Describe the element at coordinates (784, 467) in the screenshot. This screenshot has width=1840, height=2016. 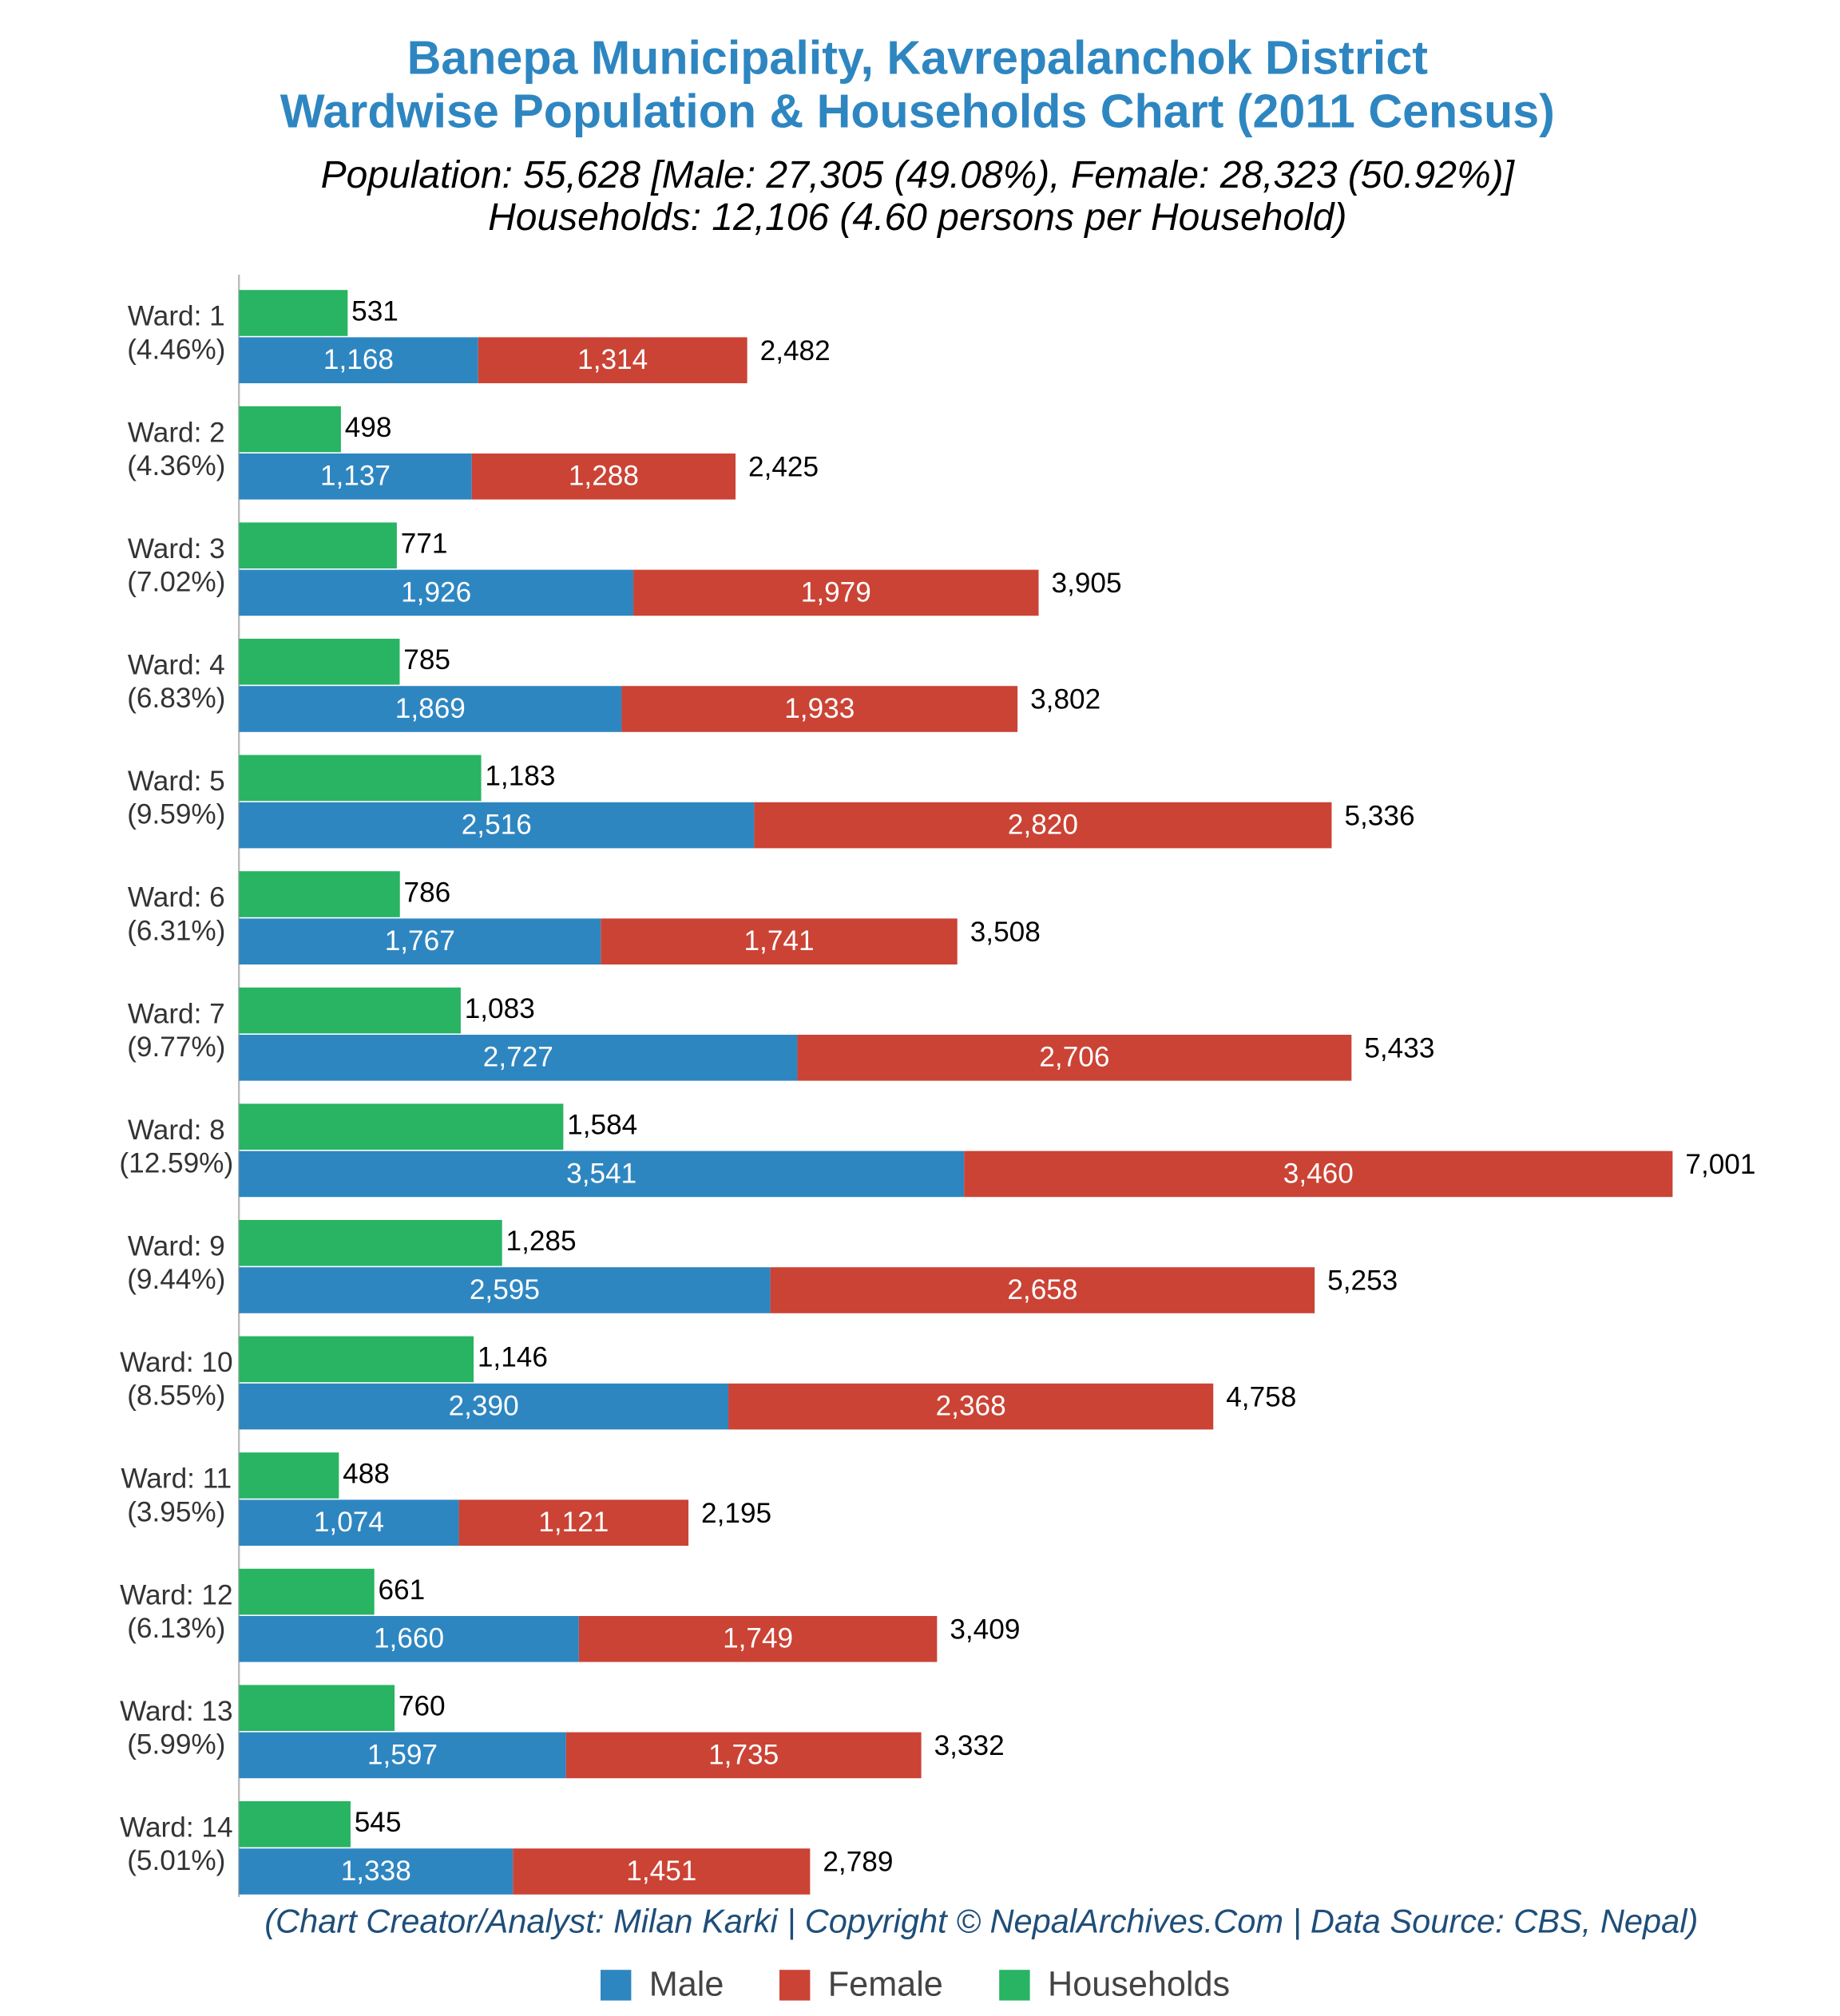
I see `total-label: 2,425` at that location.